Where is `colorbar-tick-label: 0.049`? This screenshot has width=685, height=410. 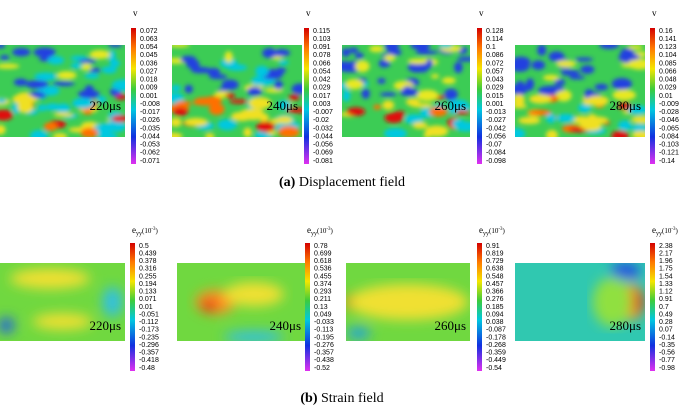
colorbar-tick-label: 0.049 is located at coordinates (323, 314).